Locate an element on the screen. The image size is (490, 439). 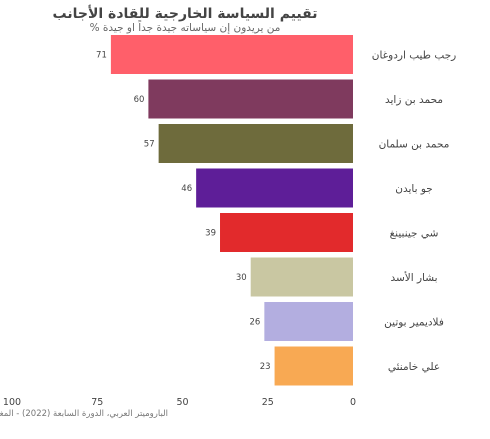
value-label-0: 71 is located at coordinates (101, 56).